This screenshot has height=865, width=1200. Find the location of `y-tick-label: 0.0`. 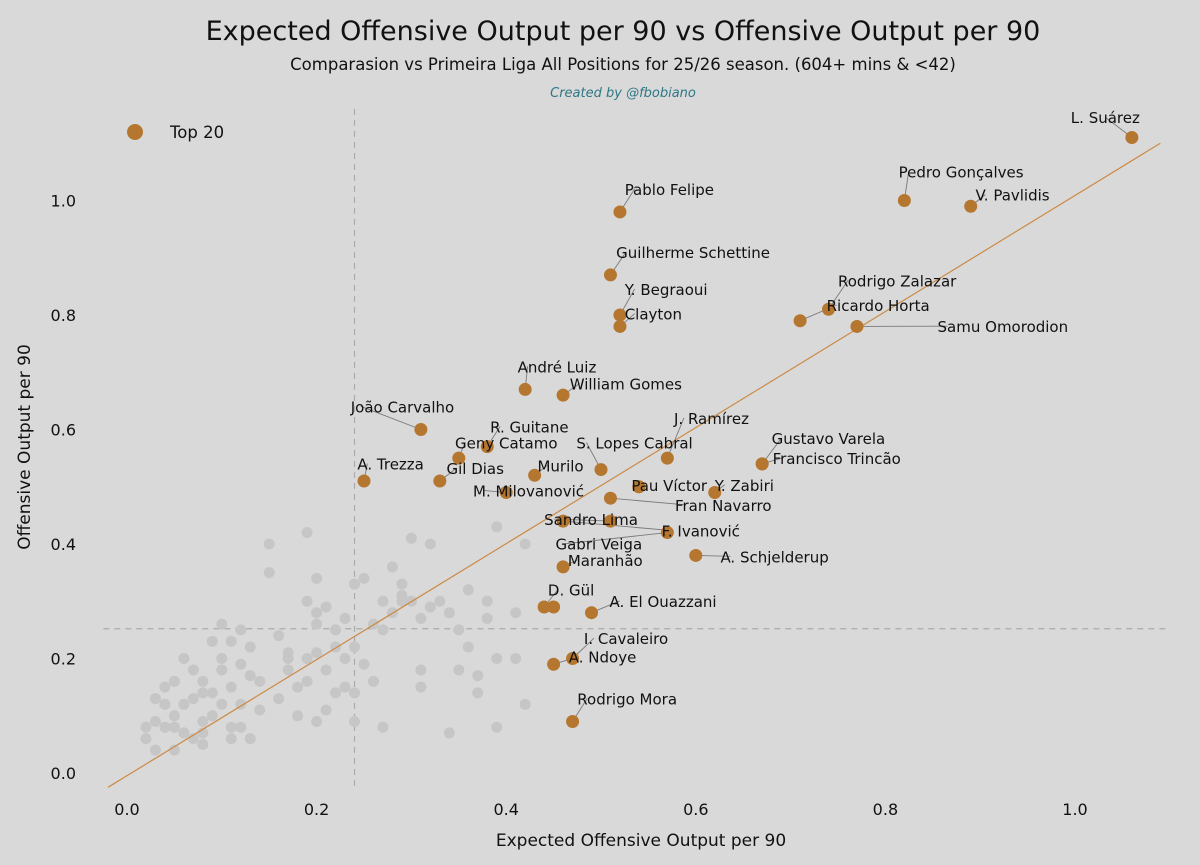

y-tick-label: 0.0 is located at coordinates (63, 773).